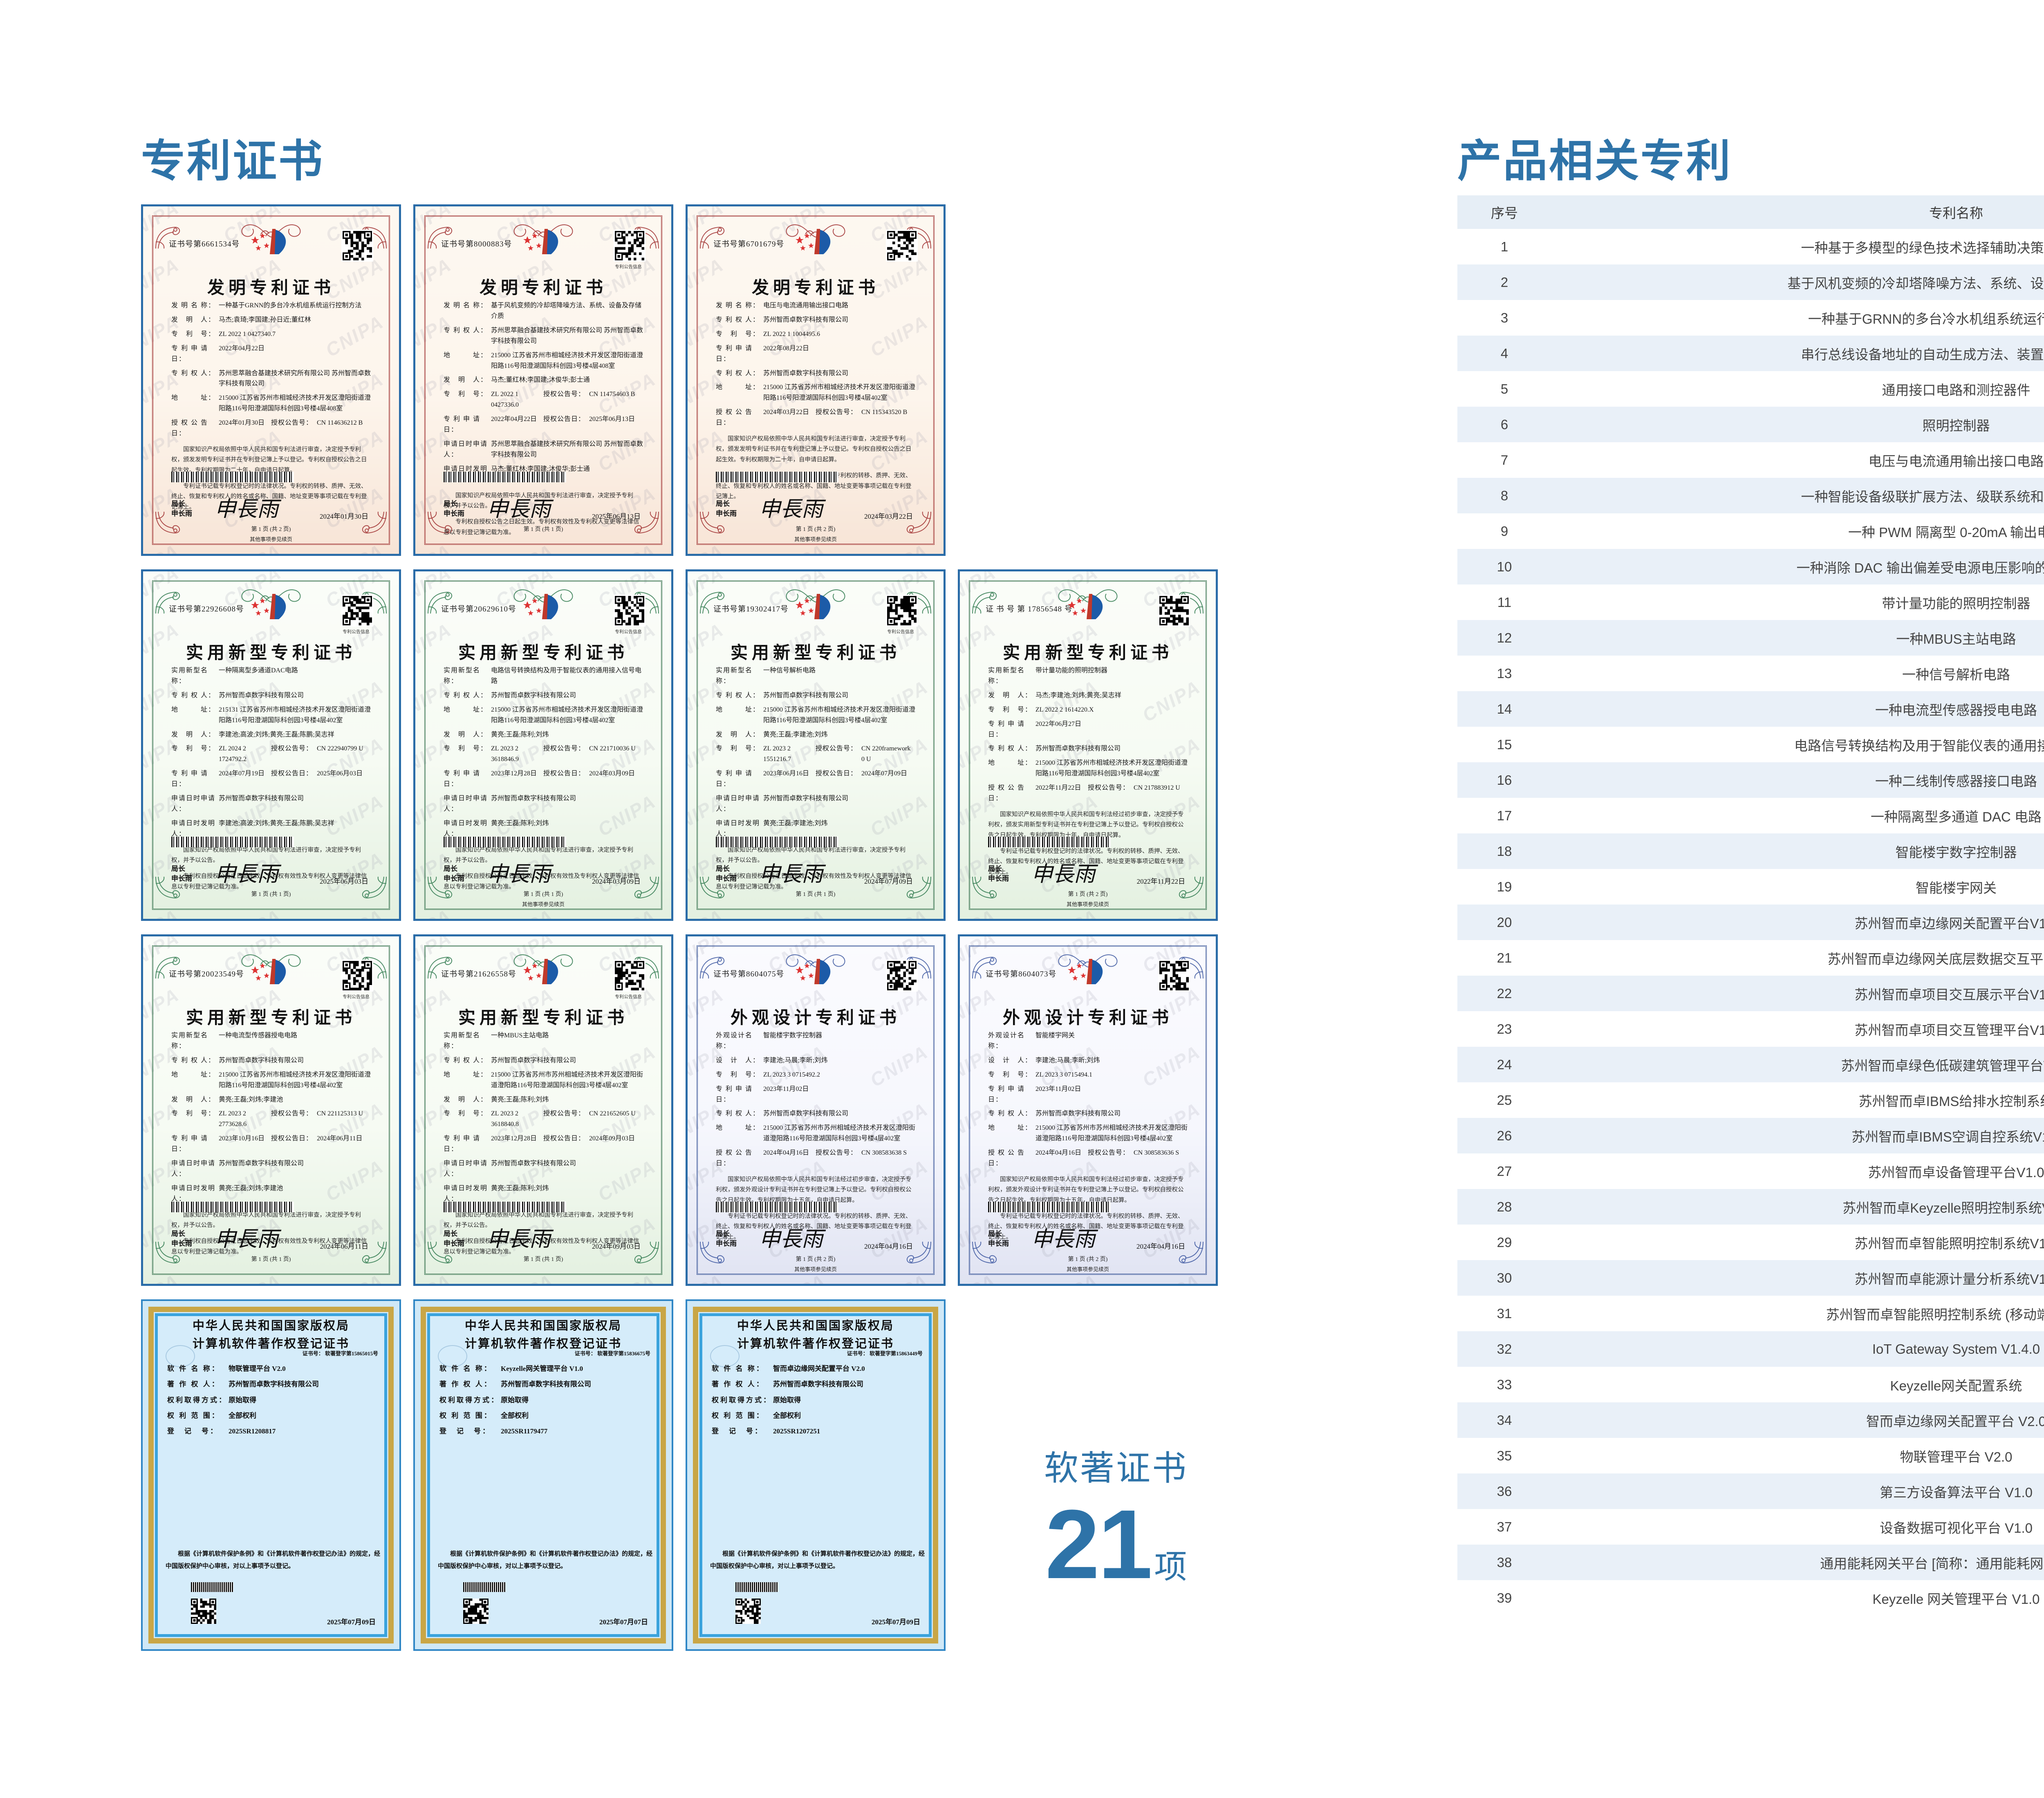  I want to click on cert-field-row: 发 明 人： 马杰;袁琦;李国建;孙日近;董红林, so click(271, 320).